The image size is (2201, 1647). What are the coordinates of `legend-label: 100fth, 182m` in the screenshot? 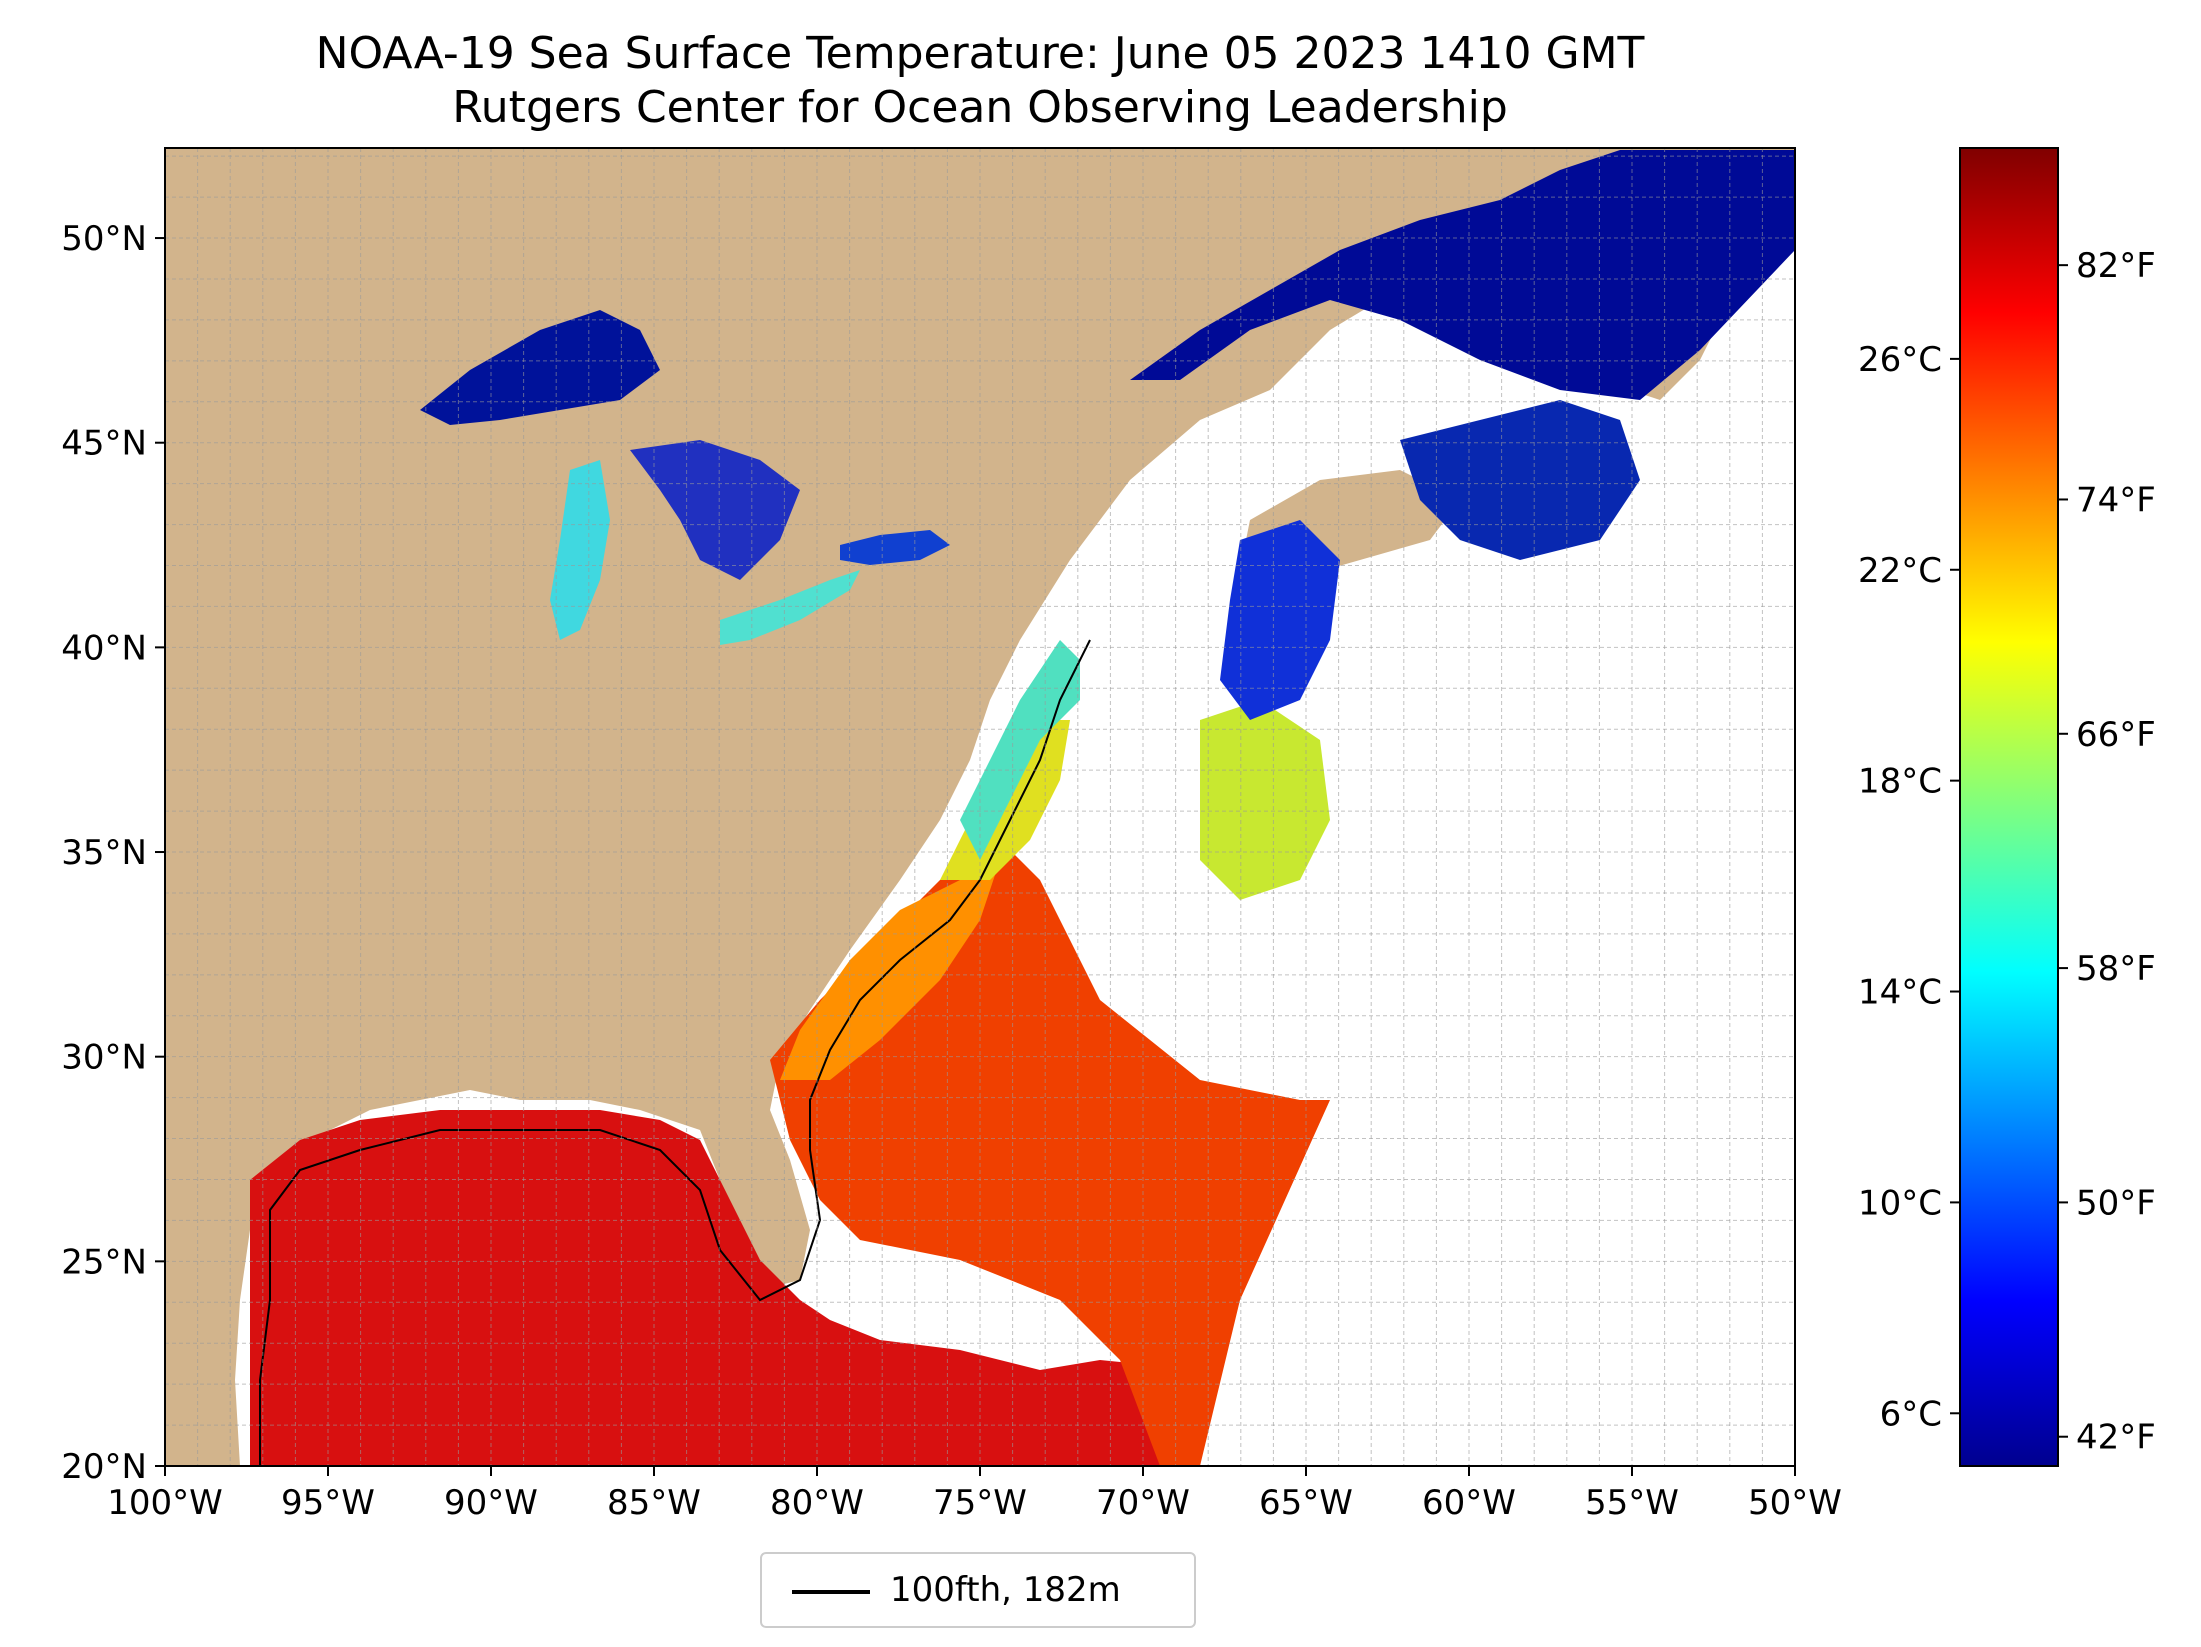 It's located at (1005, 1590).